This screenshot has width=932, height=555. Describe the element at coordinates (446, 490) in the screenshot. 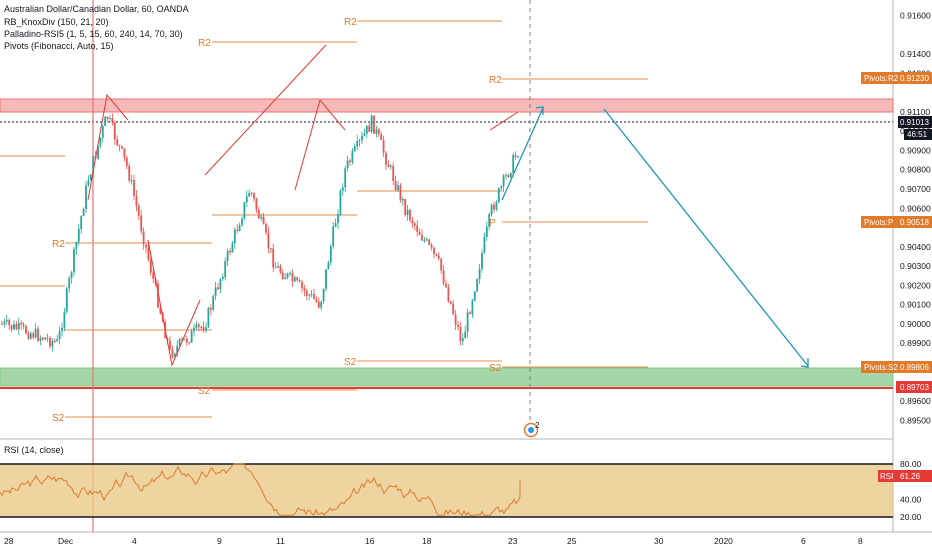

I see `rsi-band` at that location.